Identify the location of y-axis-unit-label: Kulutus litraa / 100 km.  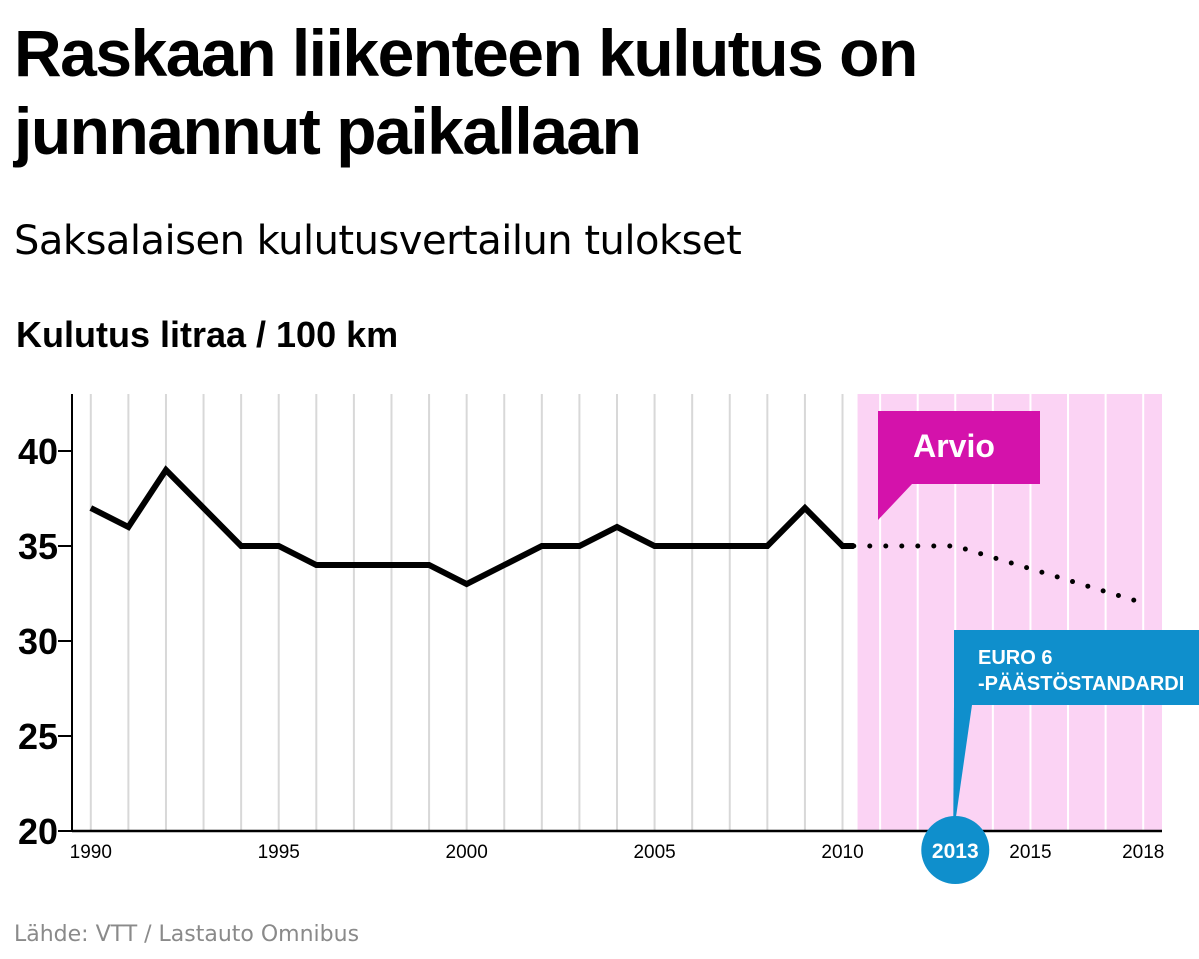
(207, 334).